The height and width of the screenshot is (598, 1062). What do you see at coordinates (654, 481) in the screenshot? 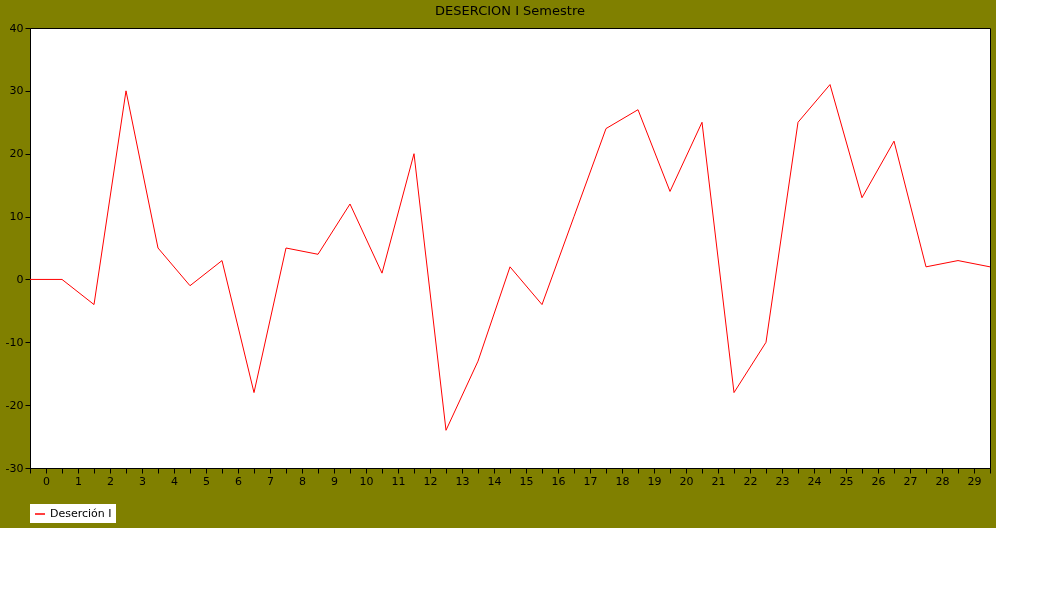
I see `x-tick-label: 19` at bounding box center [654, 481].